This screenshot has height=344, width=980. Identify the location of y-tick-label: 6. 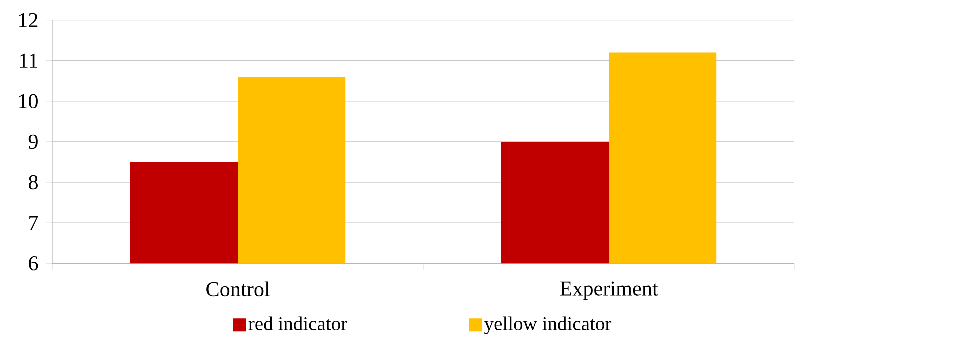
(33, 263).